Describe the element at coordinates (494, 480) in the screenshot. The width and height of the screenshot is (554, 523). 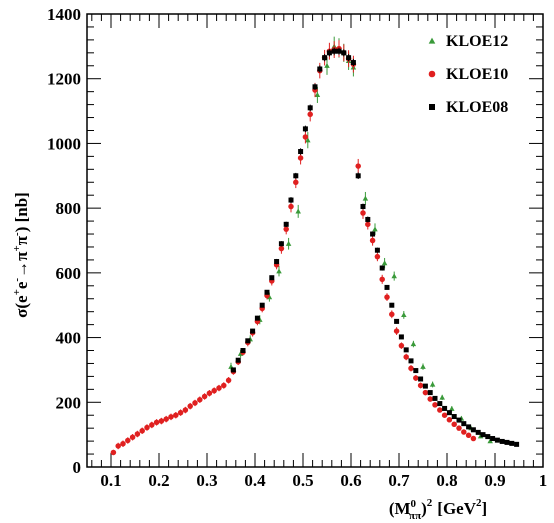
I see `x-tick-label: 0.9` at that location.